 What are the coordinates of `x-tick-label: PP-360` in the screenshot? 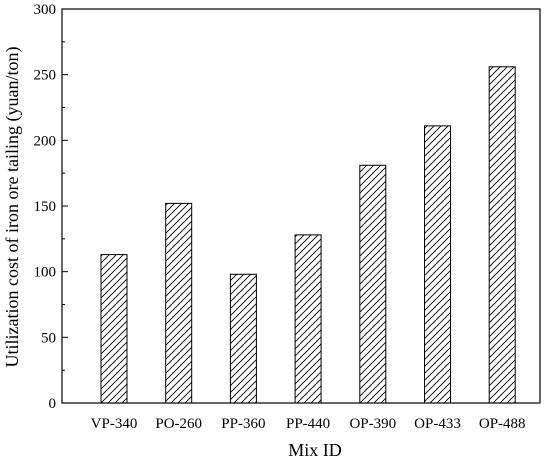 It's located at (243, 424).